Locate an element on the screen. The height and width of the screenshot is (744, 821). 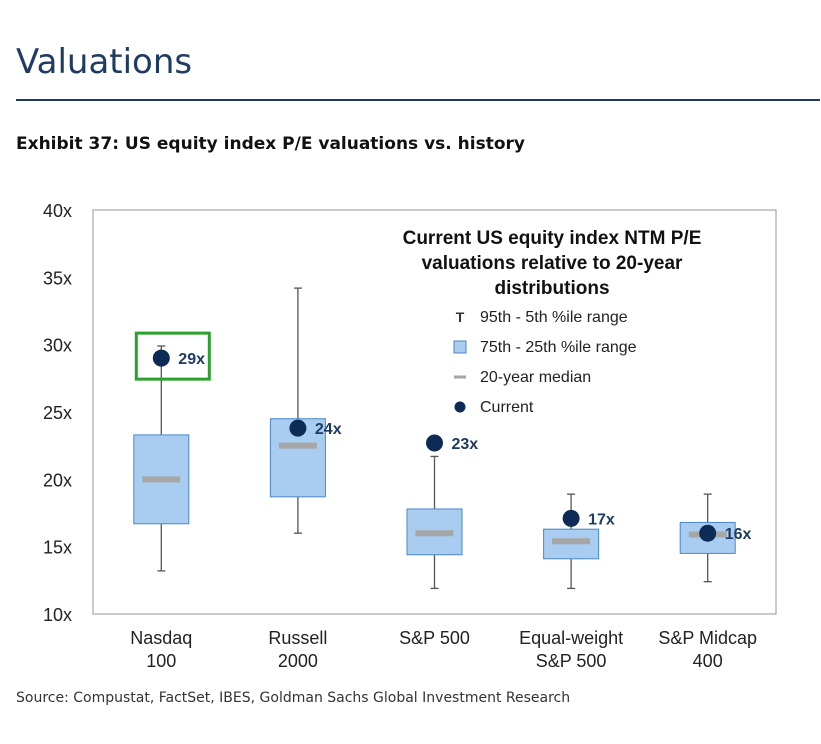
legend-label: 20-year median is located at coordinates (535, 377).